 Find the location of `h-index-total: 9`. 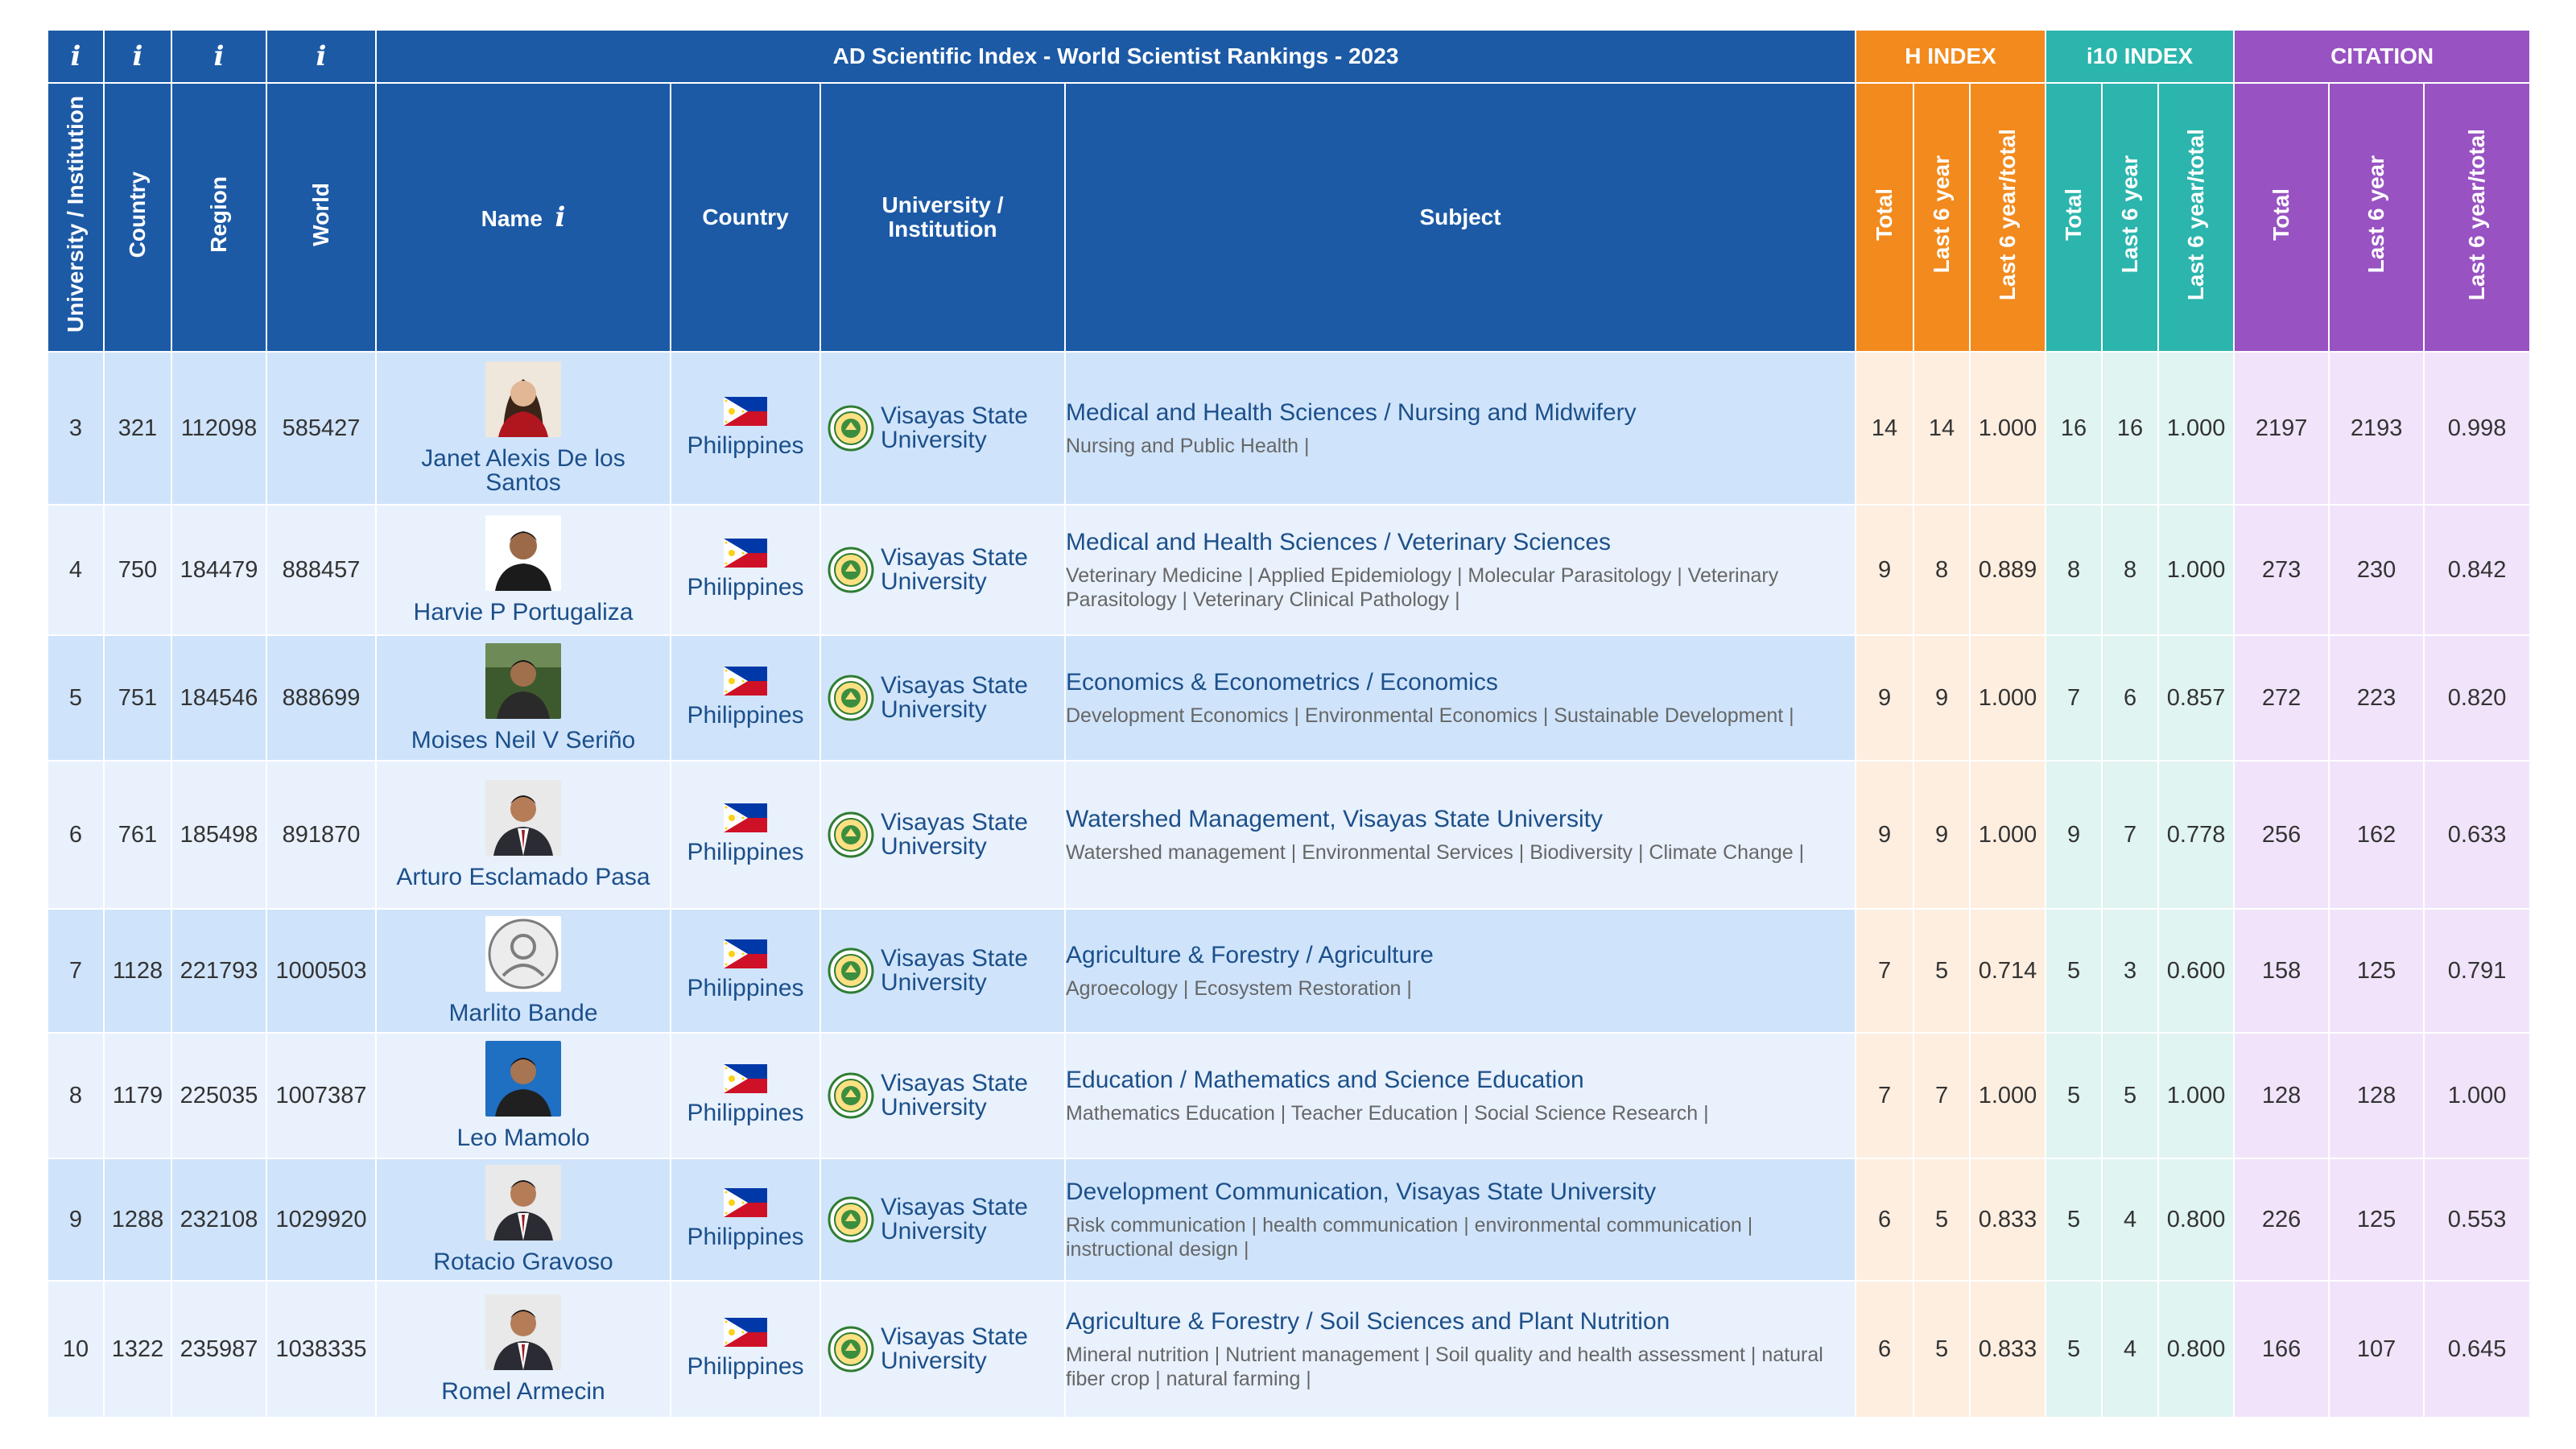

h-index-total: 9 is located at coordinates (1885, 570).